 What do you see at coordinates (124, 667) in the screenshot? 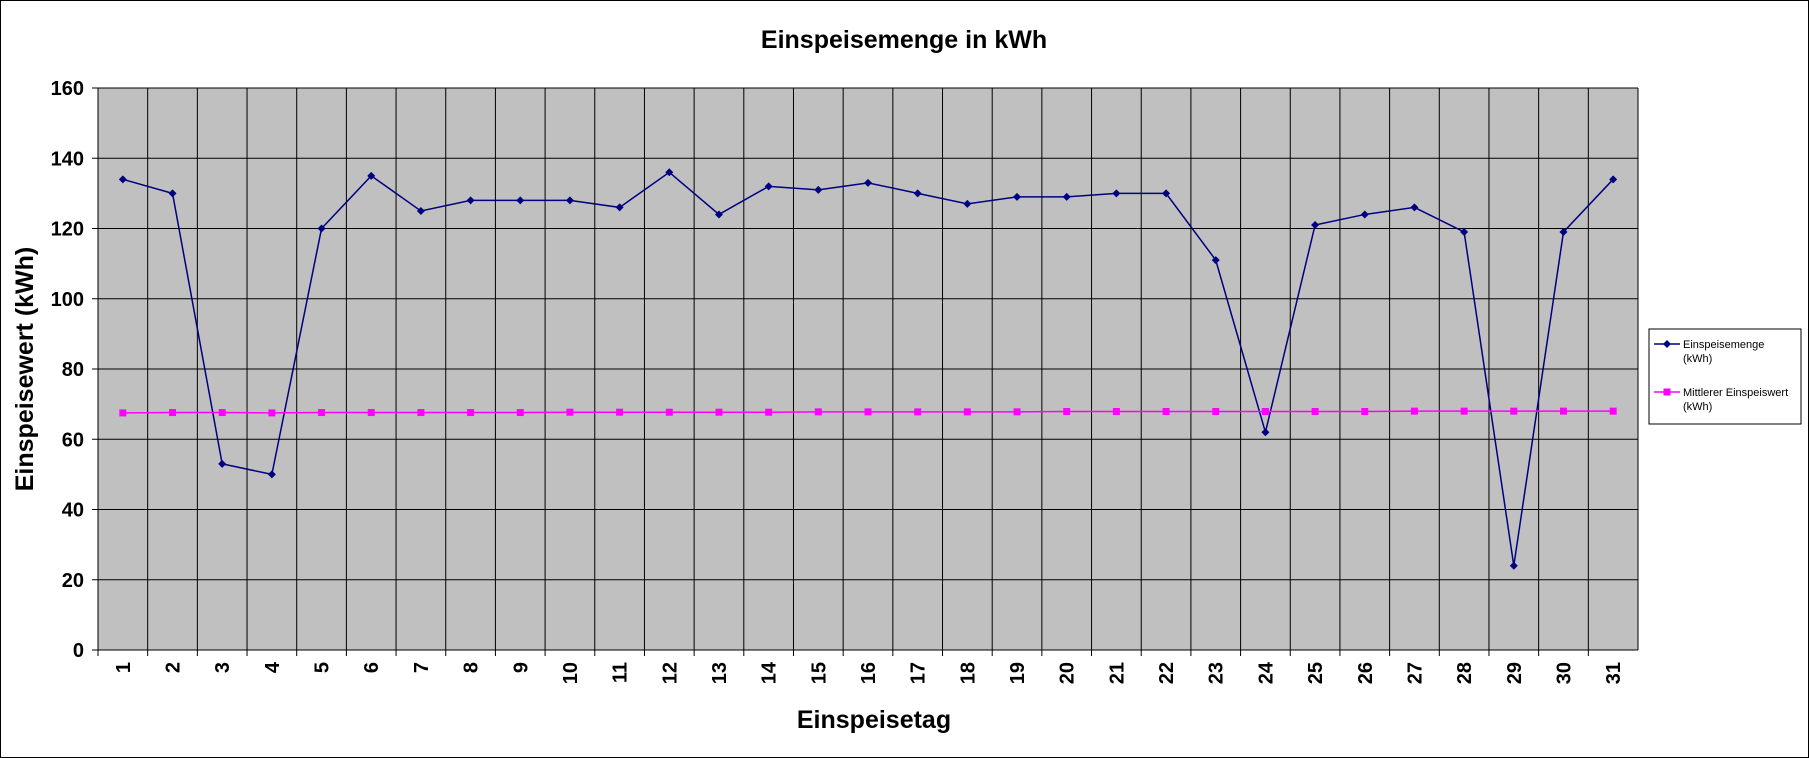
I see `x-tick-label: 1` at bounding box center [124, 667].